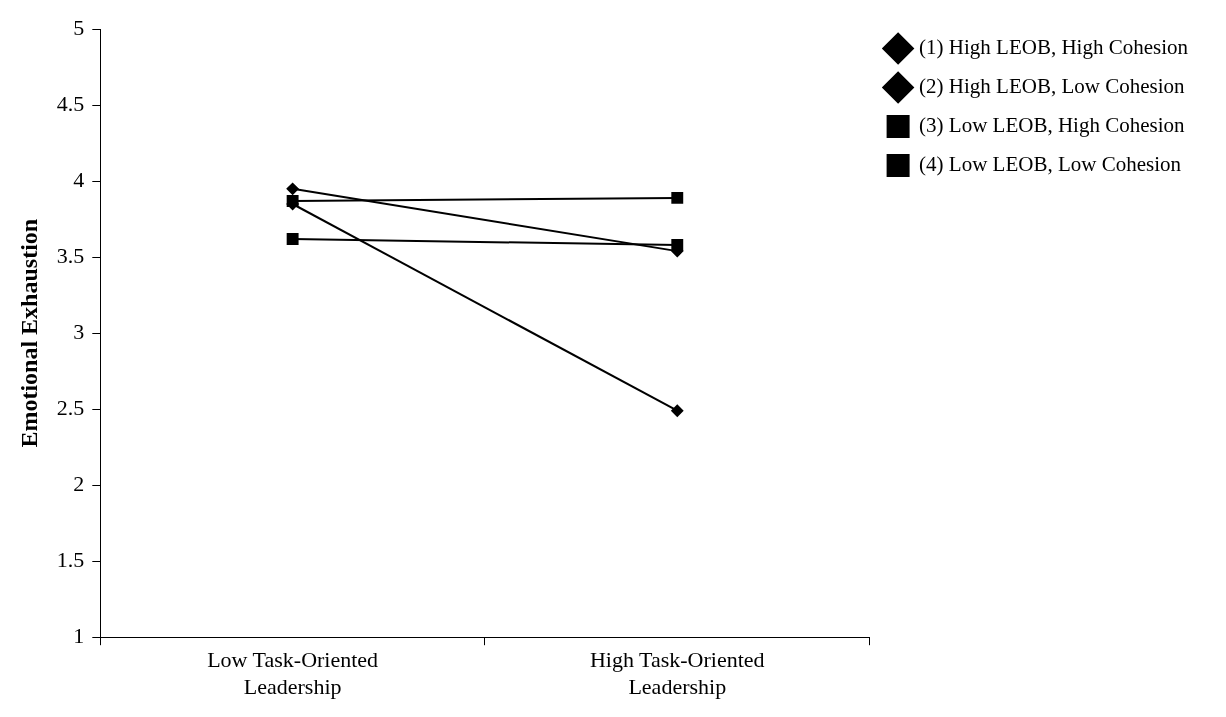 Image resolution: width=1226 pixels, height=717 pixels. Describe the element at coordinates (70, 255) in the screenshot. I see `y-tick-label: 3.5` at that location.